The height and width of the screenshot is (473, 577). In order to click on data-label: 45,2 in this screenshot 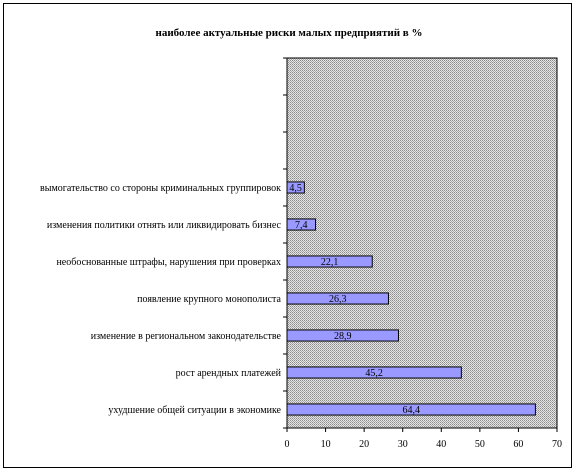, I will do `click(374, 373)`.